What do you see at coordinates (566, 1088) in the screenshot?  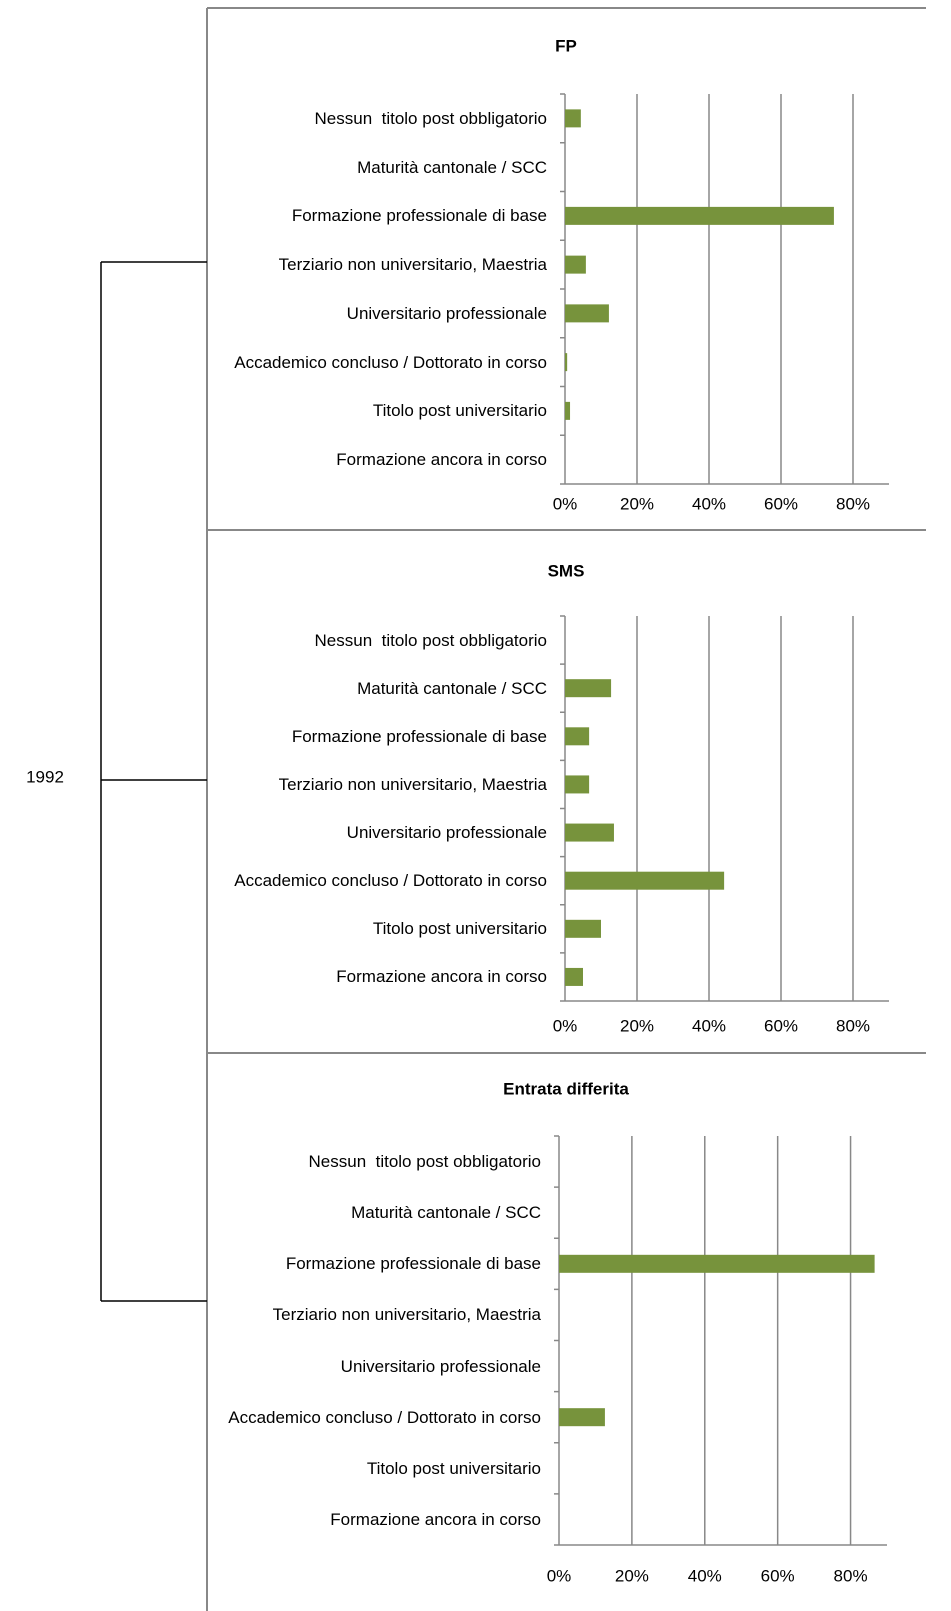 I see `chart-title: Entrata differita` at bounding box center [566, 1088].